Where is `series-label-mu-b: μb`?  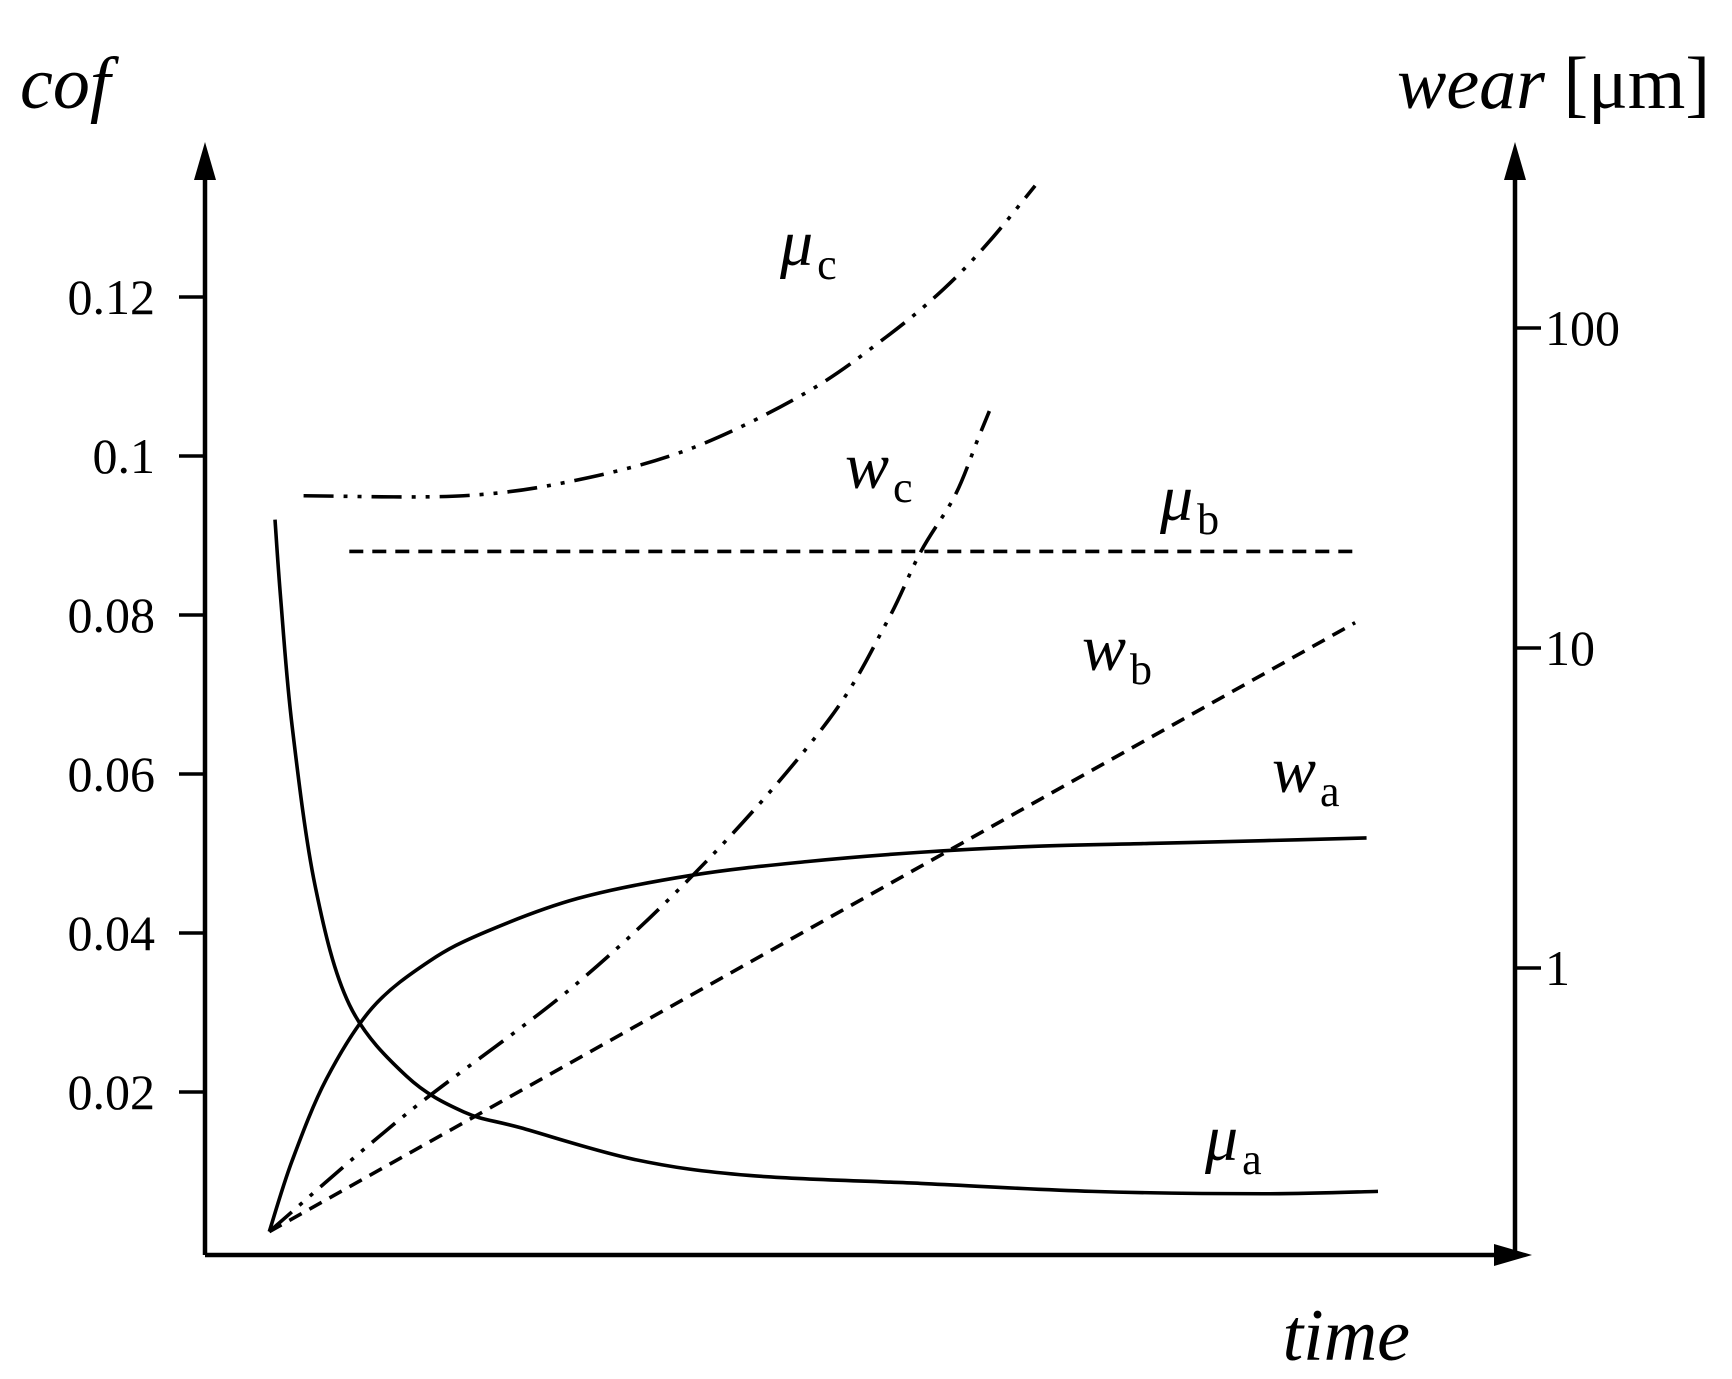 series-label-mu-b: μb is located at coordinates (1189, 503).